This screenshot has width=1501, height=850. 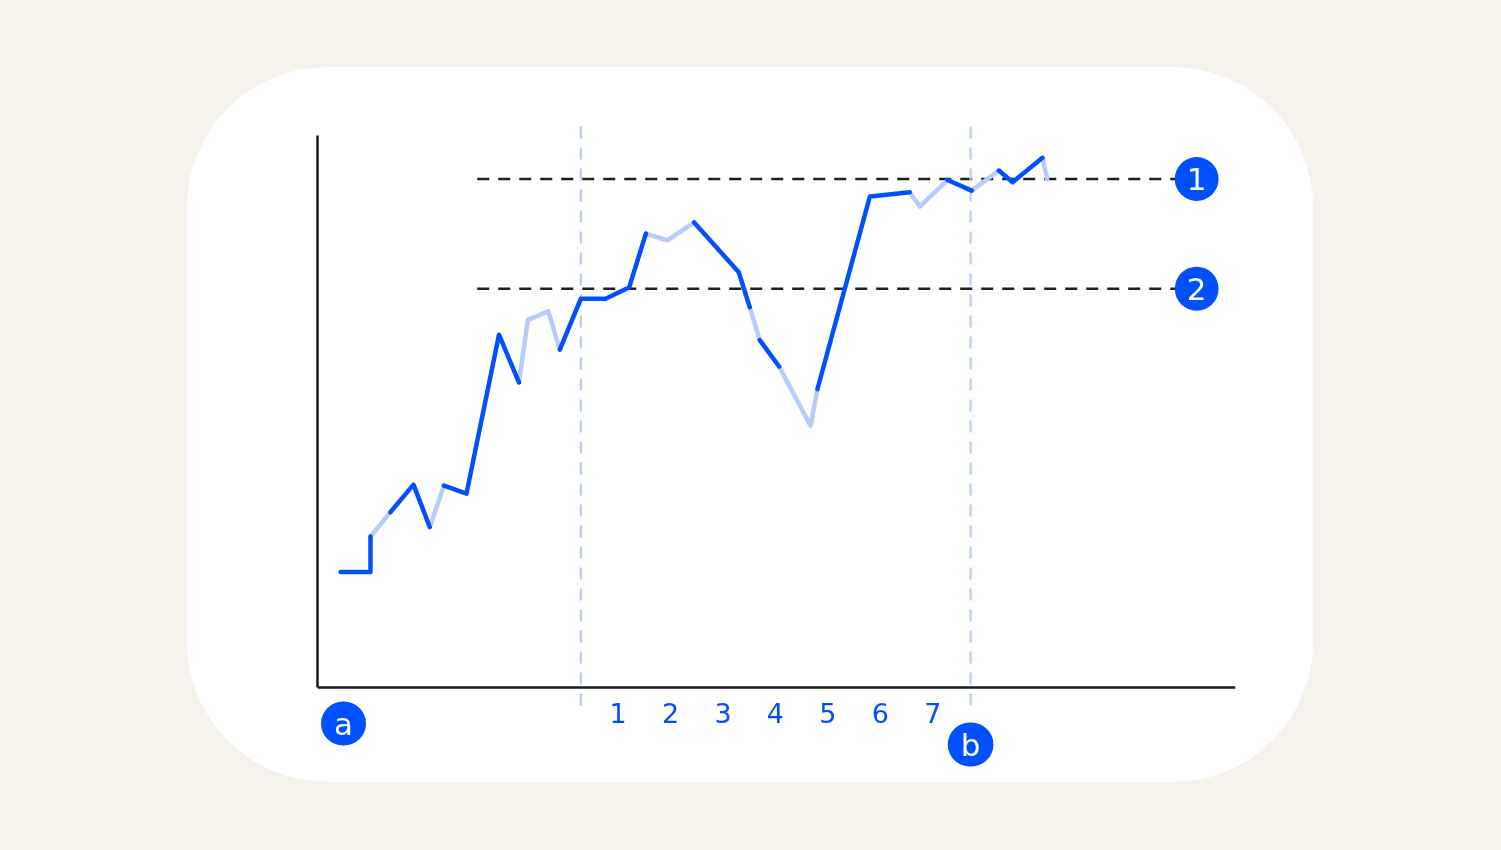 I want to click on x-tick-label: 2, so click(x=670, y=713).